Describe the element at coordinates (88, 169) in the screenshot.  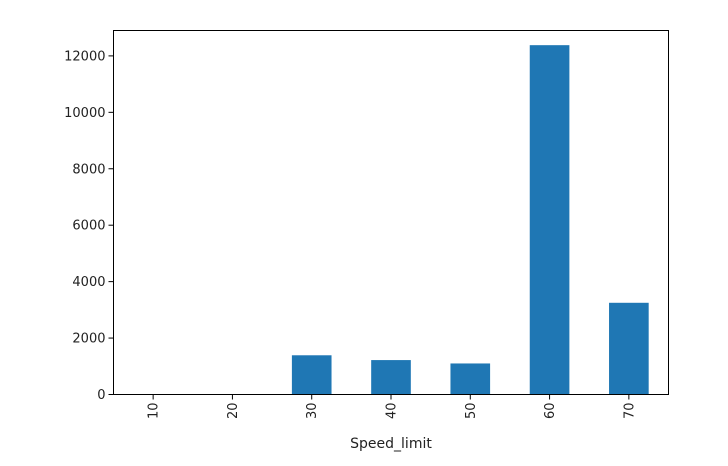
I see `y-tick-label: 8000` at that location.